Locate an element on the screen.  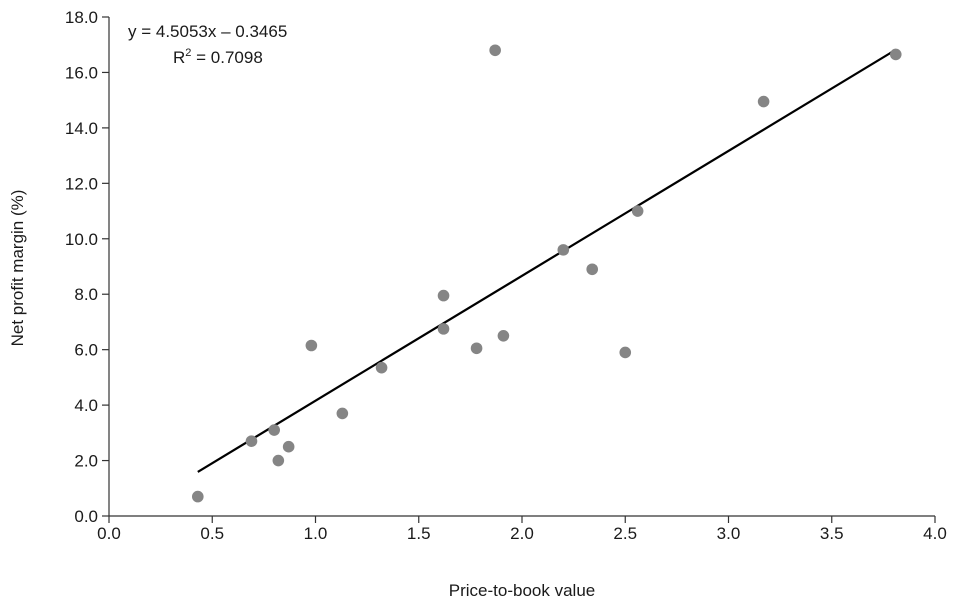
y-tick-label: 14.0 is located at coordinates (81, 128).